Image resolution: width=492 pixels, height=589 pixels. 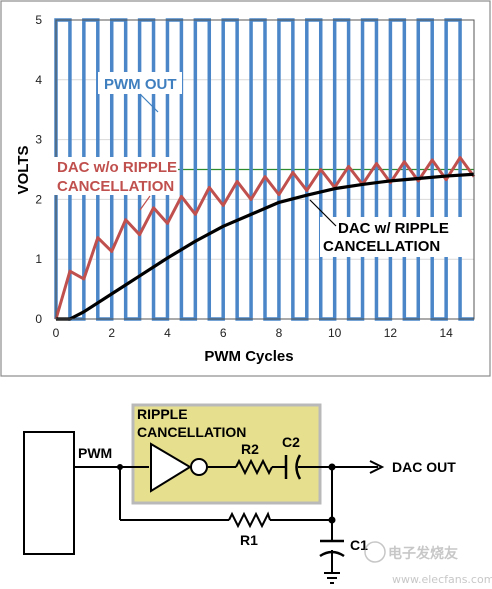 What do you see at coordinates (56, 333) in the screenshot?
I see `x-tick-label: 0` at bounding box center [56, 333].